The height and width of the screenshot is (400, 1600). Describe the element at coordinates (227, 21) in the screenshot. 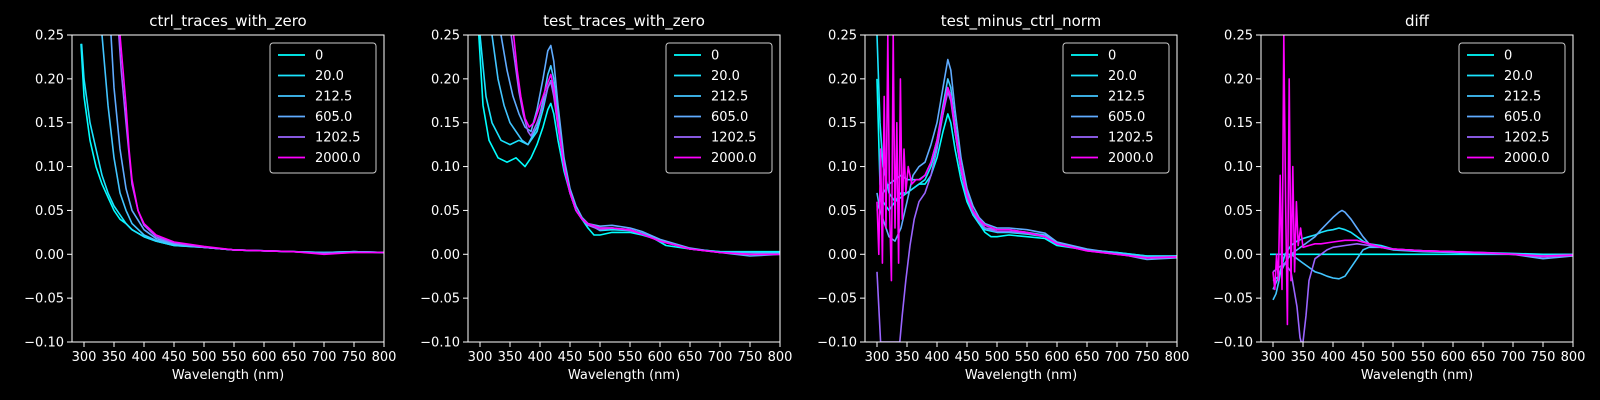

I see `chart-title: ctrl_traces_with_zero` at that location.